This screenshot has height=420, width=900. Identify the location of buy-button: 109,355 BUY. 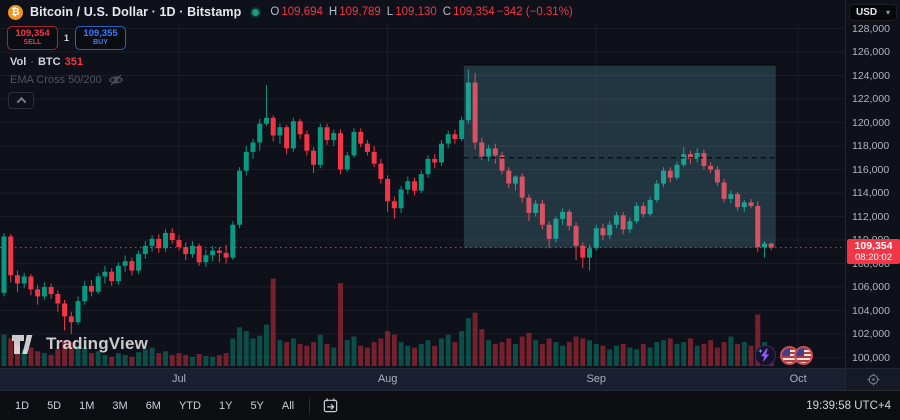
(101, 38).